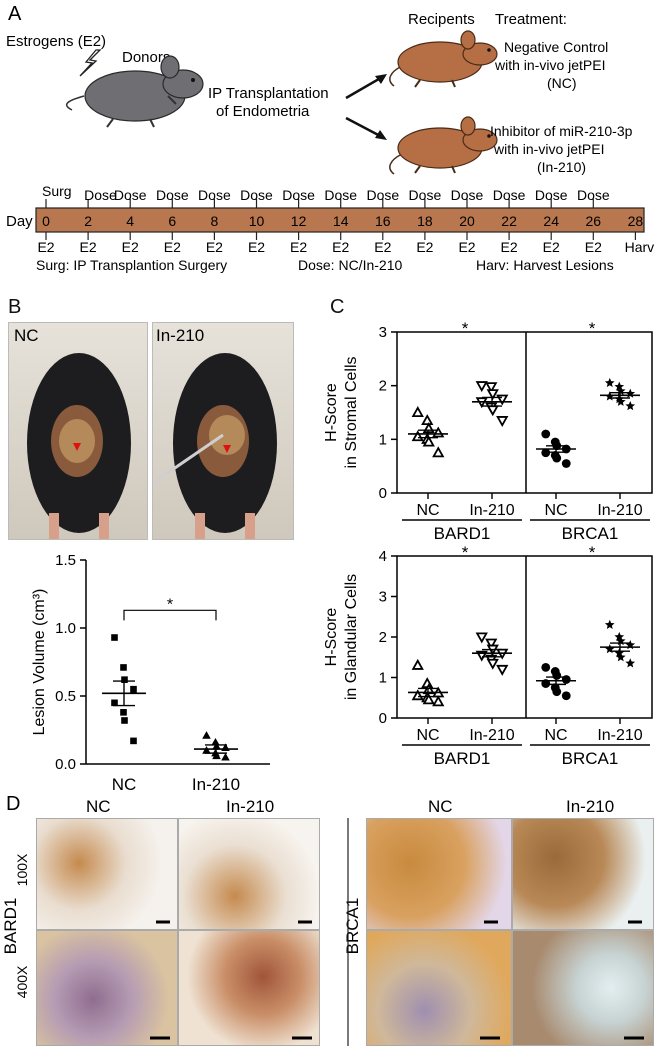  I want to click on y-tick-label: 4, so click(383, 556).